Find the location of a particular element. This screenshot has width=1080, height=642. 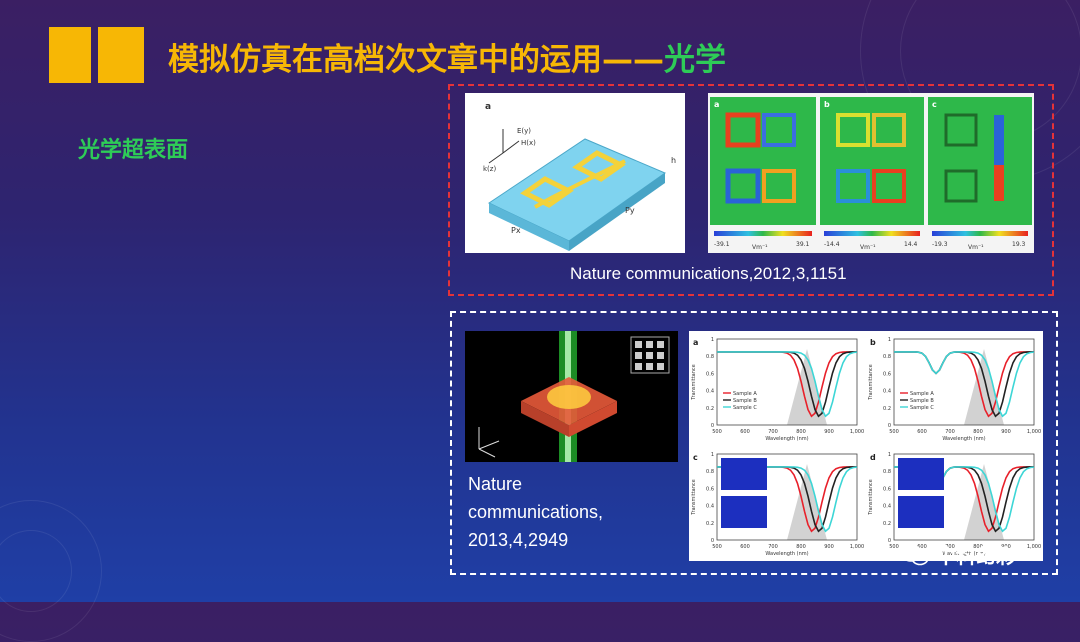

scale-a-max: 39.1 is located at coordinates (803, 244).